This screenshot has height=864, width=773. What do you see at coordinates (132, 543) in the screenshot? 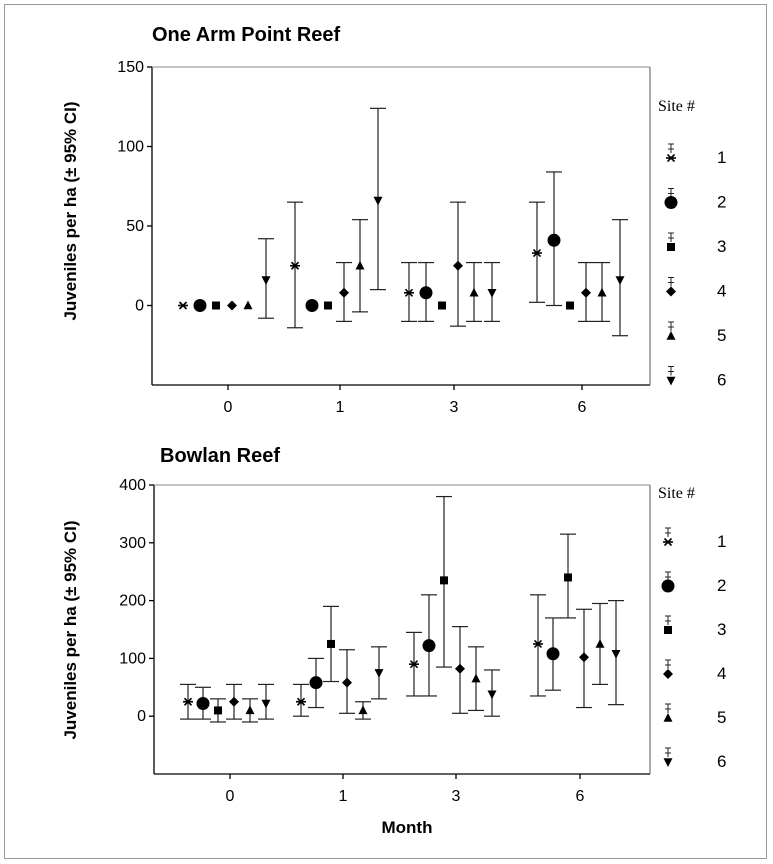
I see `y-tick-label: 300` at bounding box center [132, 543].